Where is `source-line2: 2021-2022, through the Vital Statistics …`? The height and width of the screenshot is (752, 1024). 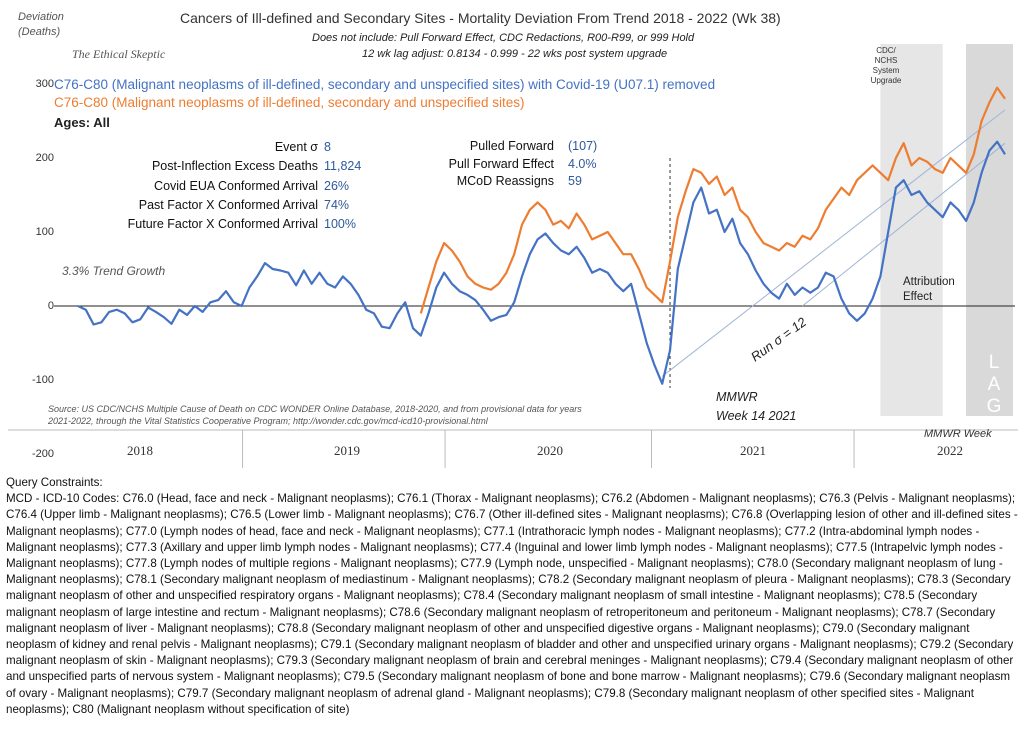 source-line2: 2021-2022, through the Vital Statistics … is located at coordinates (268, 421).